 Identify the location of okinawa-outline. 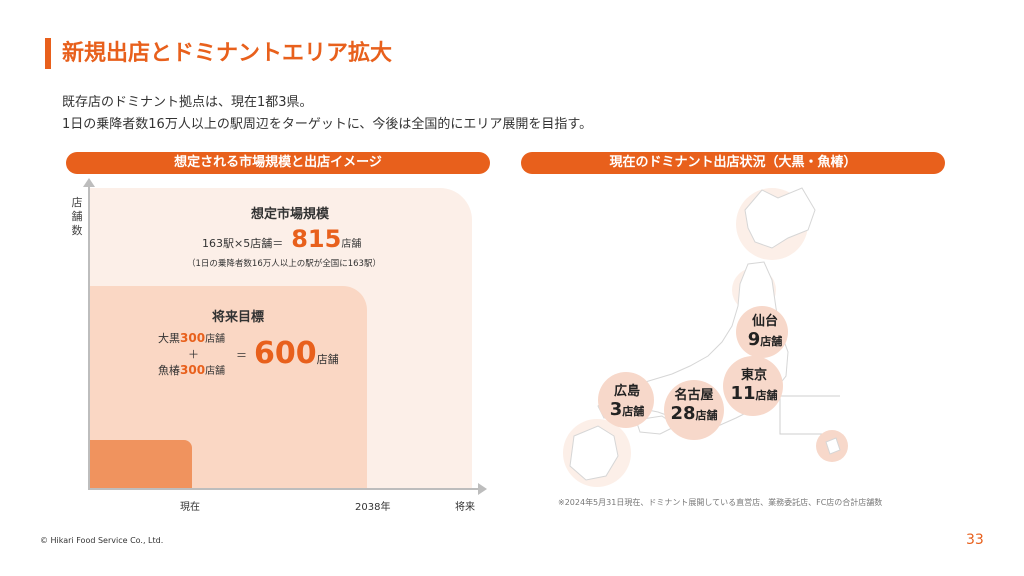
(833, 446).